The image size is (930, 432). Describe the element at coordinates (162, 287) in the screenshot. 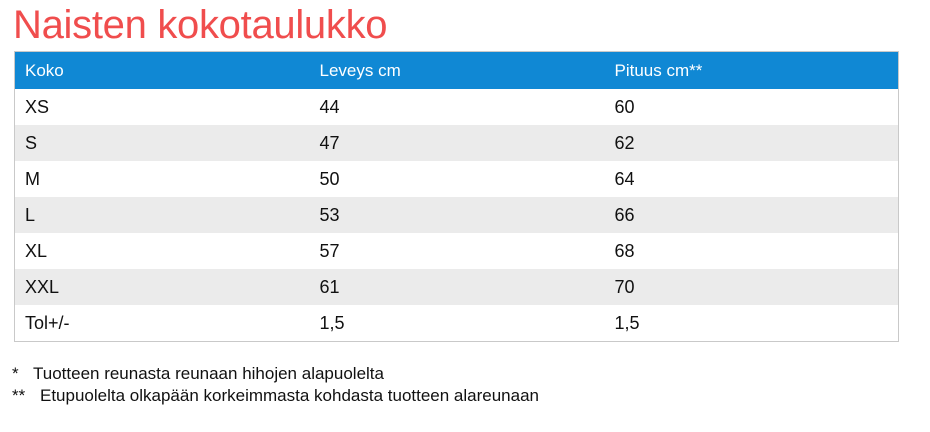

I see `cell-size: XXL` at that location.